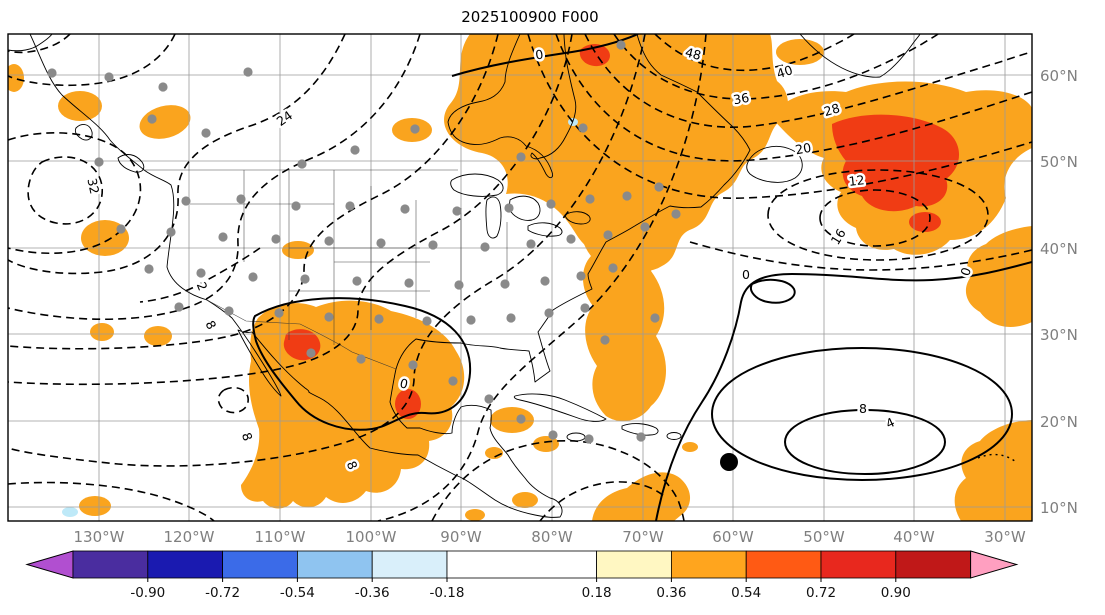  I want to click on shade-northeast-canada, so click(616, 152).